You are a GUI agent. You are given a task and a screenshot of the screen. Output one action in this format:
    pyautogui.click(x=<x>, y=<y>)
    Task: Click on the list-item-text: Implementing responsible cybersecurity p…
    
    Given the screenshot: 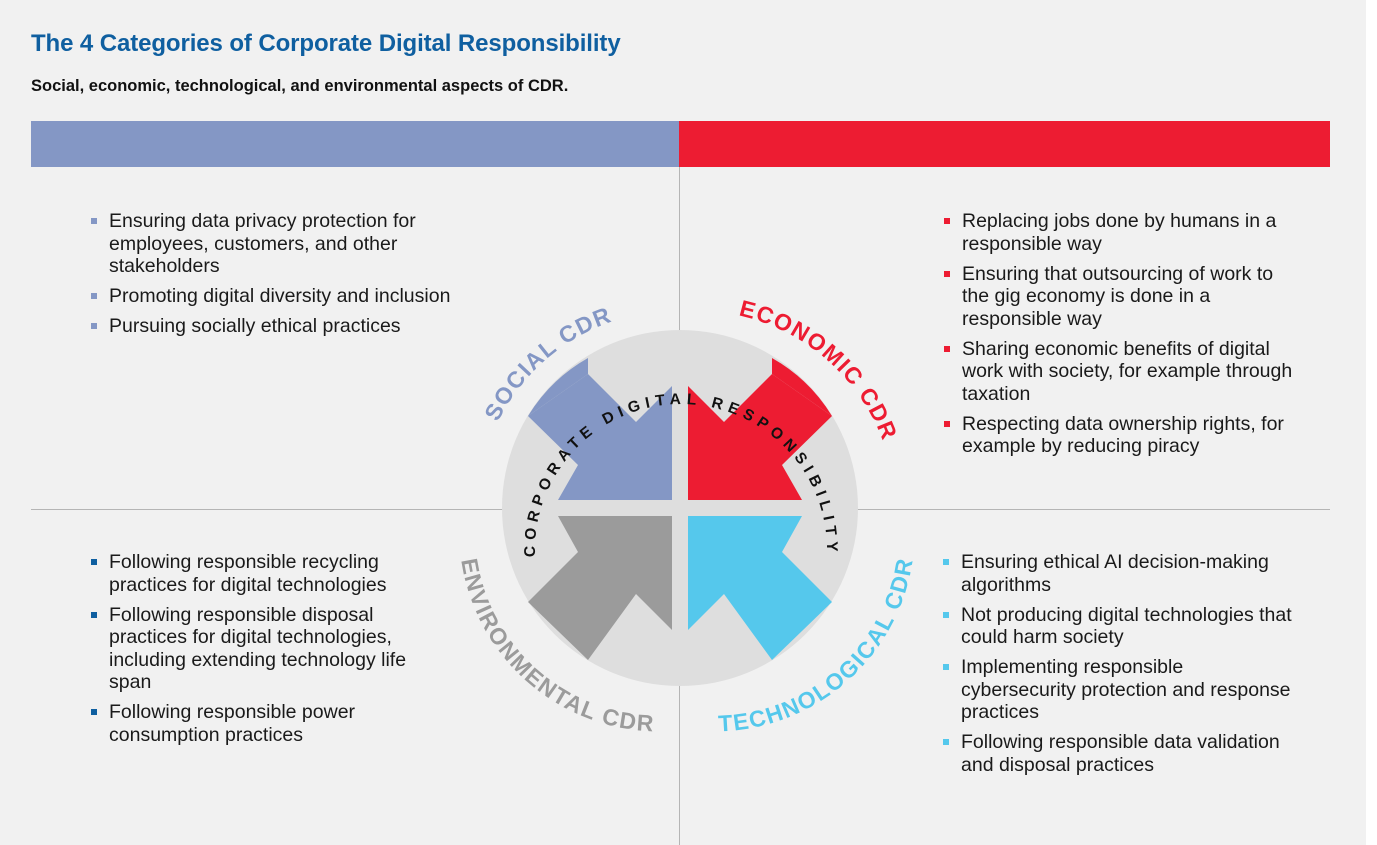 What is the action you would take?
    pyautogui.click(x=1126, y=689)
    